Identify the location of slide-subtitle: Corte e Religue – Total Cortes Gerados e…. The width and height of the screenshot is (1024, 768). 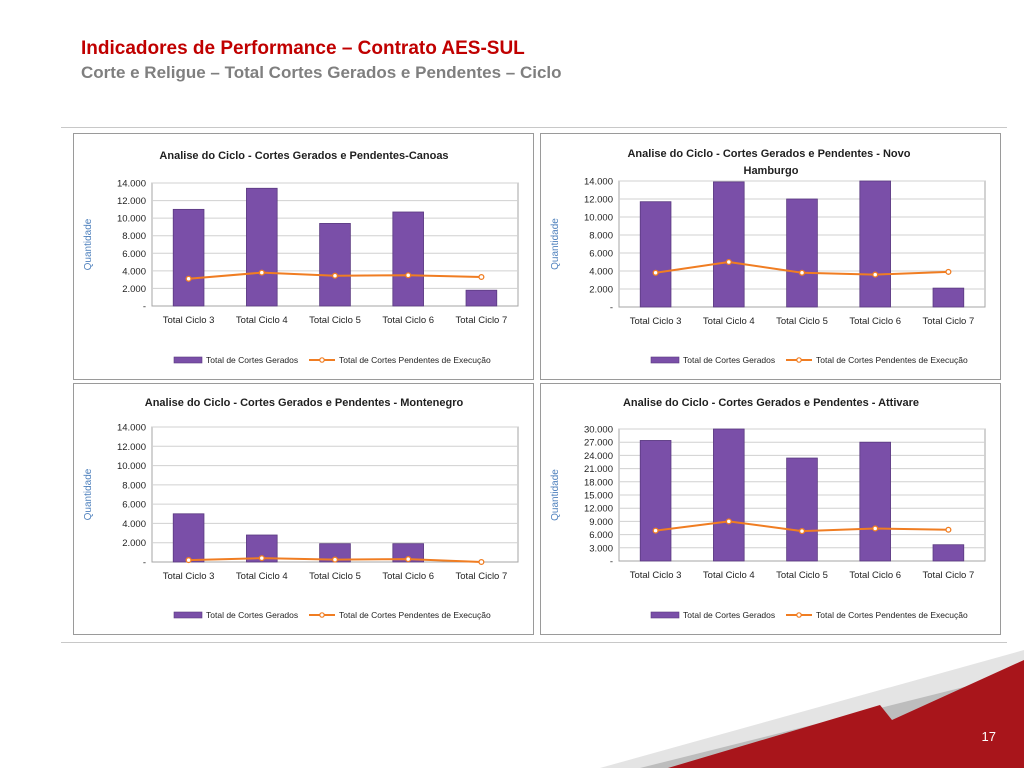
(321, 72).